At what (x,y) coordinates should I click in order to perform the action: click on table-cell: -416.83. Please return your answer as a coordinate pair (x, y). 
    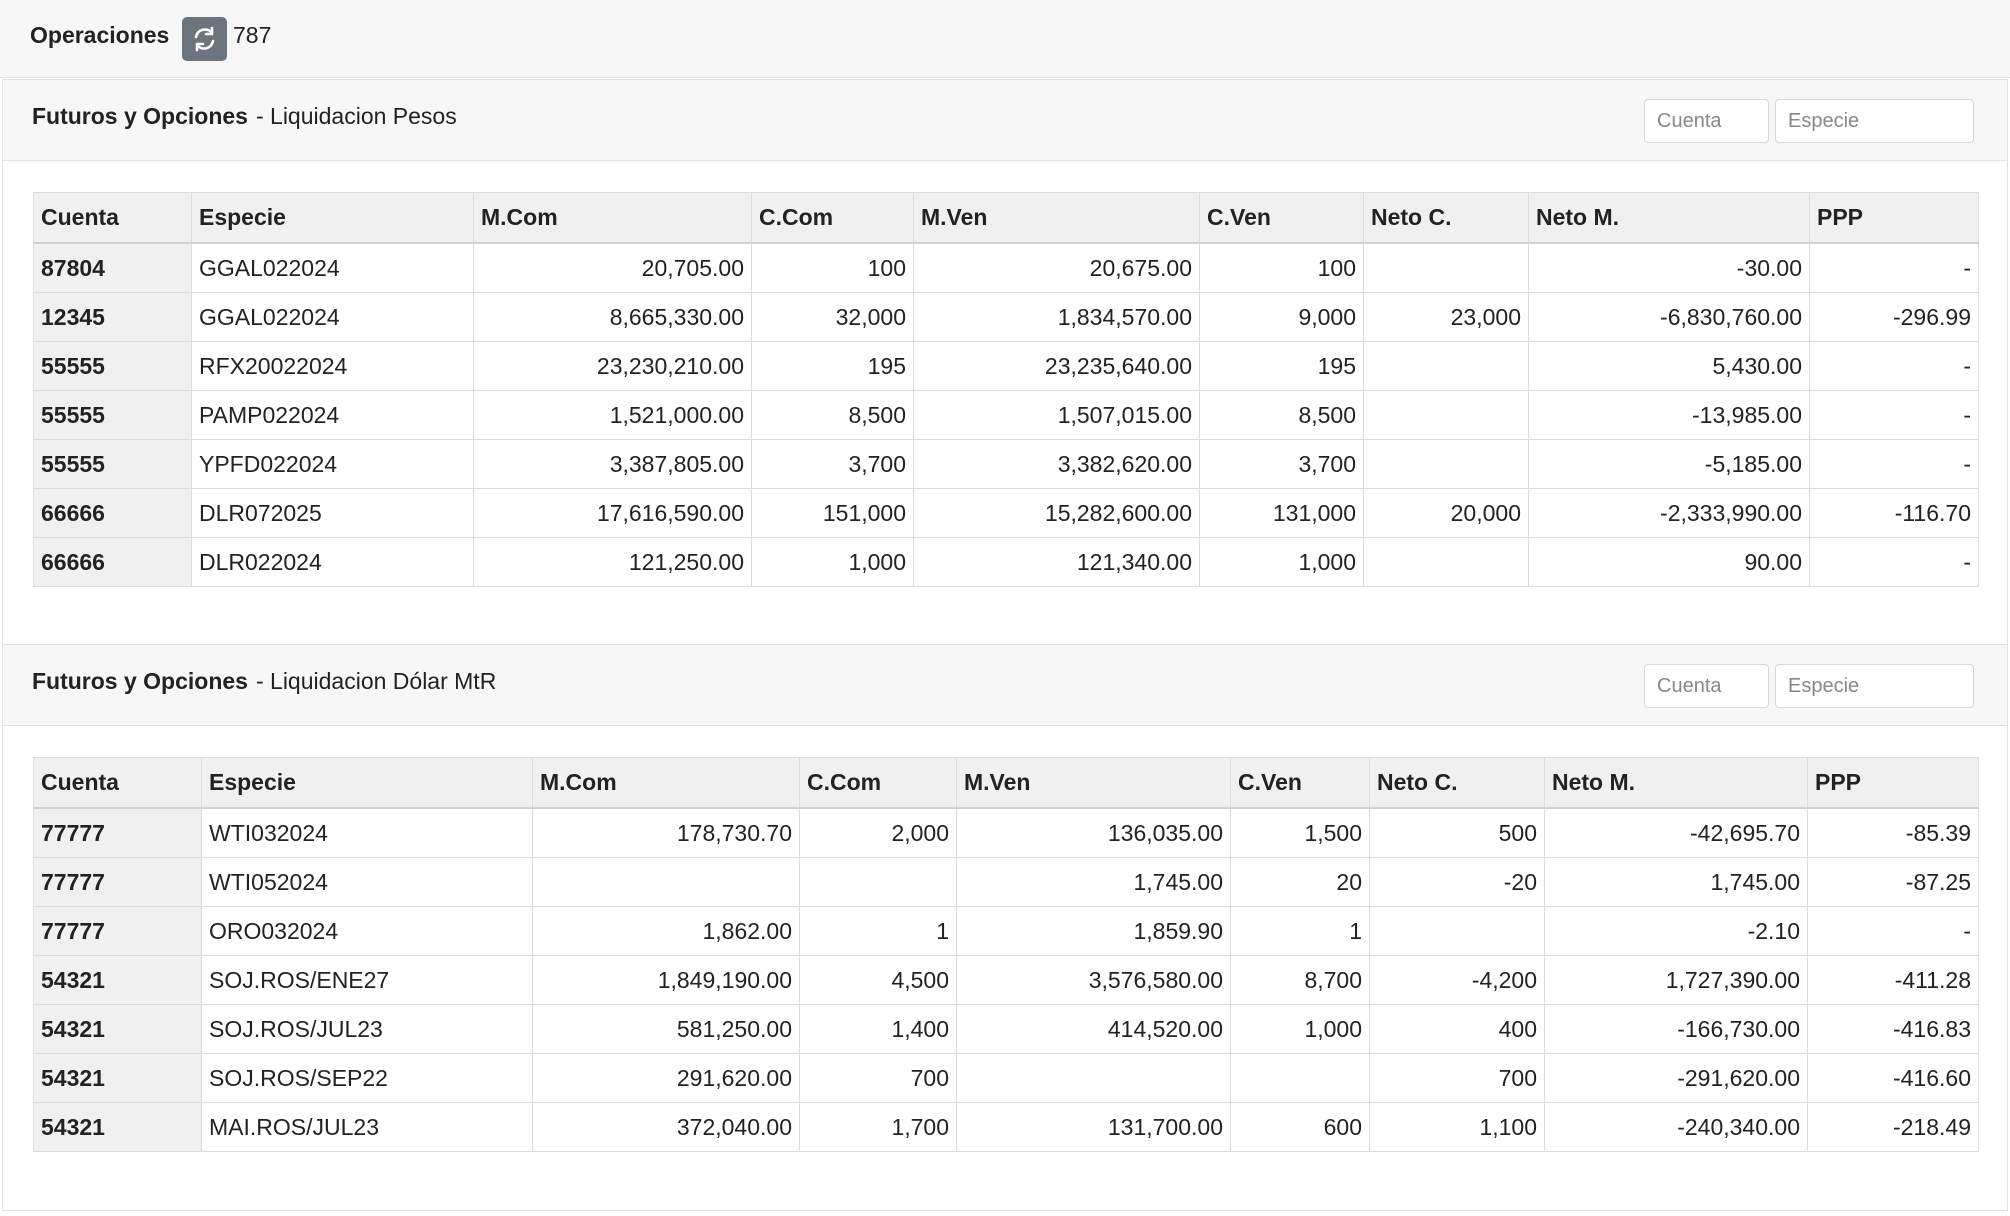
    Looking at the image, I should click on (1893, 1029).